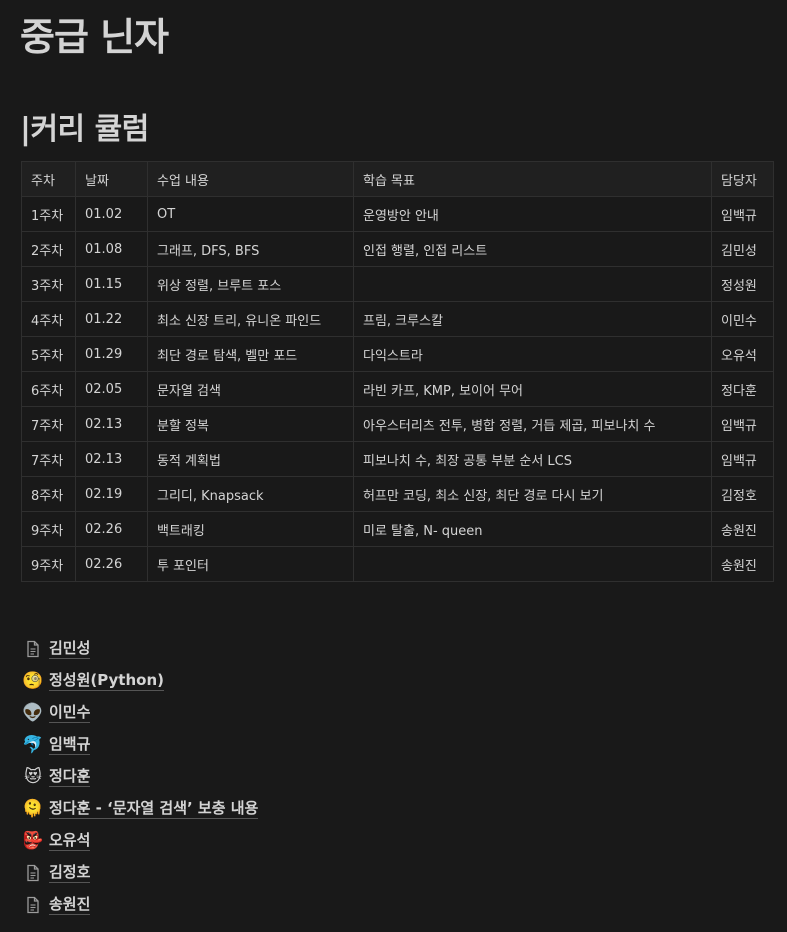 This screenshot has height=932, width=787. Describe the element at coordinates (250, 214) in the screenshot. I see `cell-class-content: OT` at that location.